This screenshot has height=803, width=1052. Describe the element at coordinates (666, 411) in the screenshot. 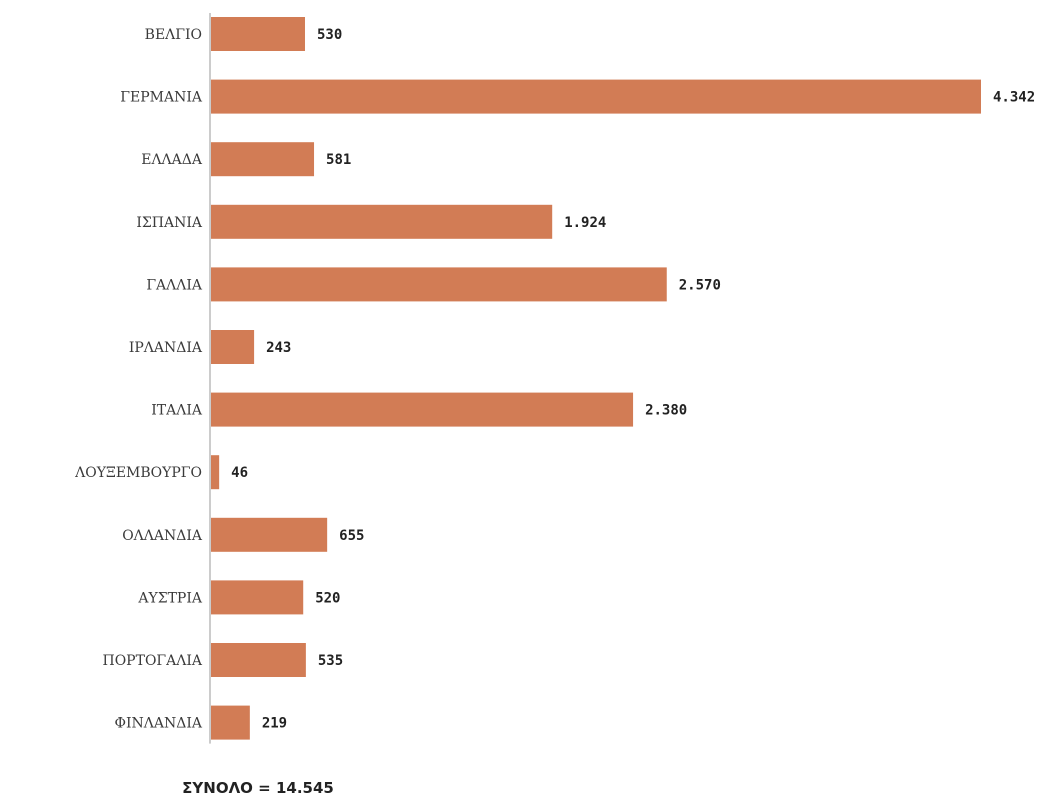

I see `value-label: 2.380` at that location.